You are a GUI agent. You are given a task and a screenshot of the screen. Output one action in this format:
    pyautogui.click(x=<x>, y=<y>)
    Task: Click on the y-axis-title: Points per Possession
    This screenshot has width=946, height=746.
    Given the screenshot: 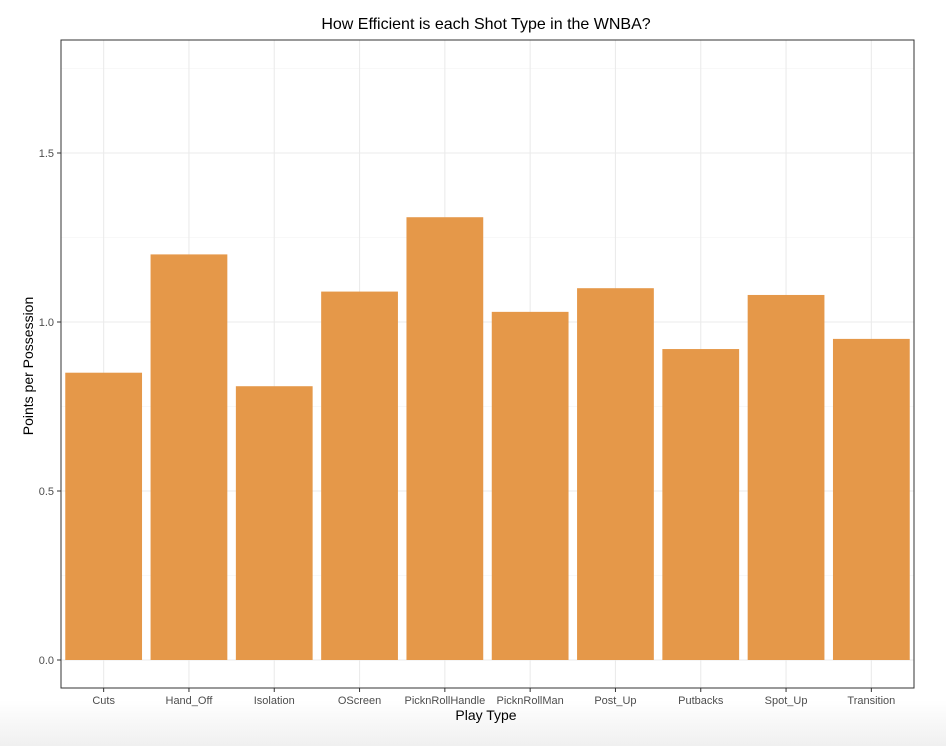 What is the action you would take?
    pyautogui.click(x=28, y=366)
    